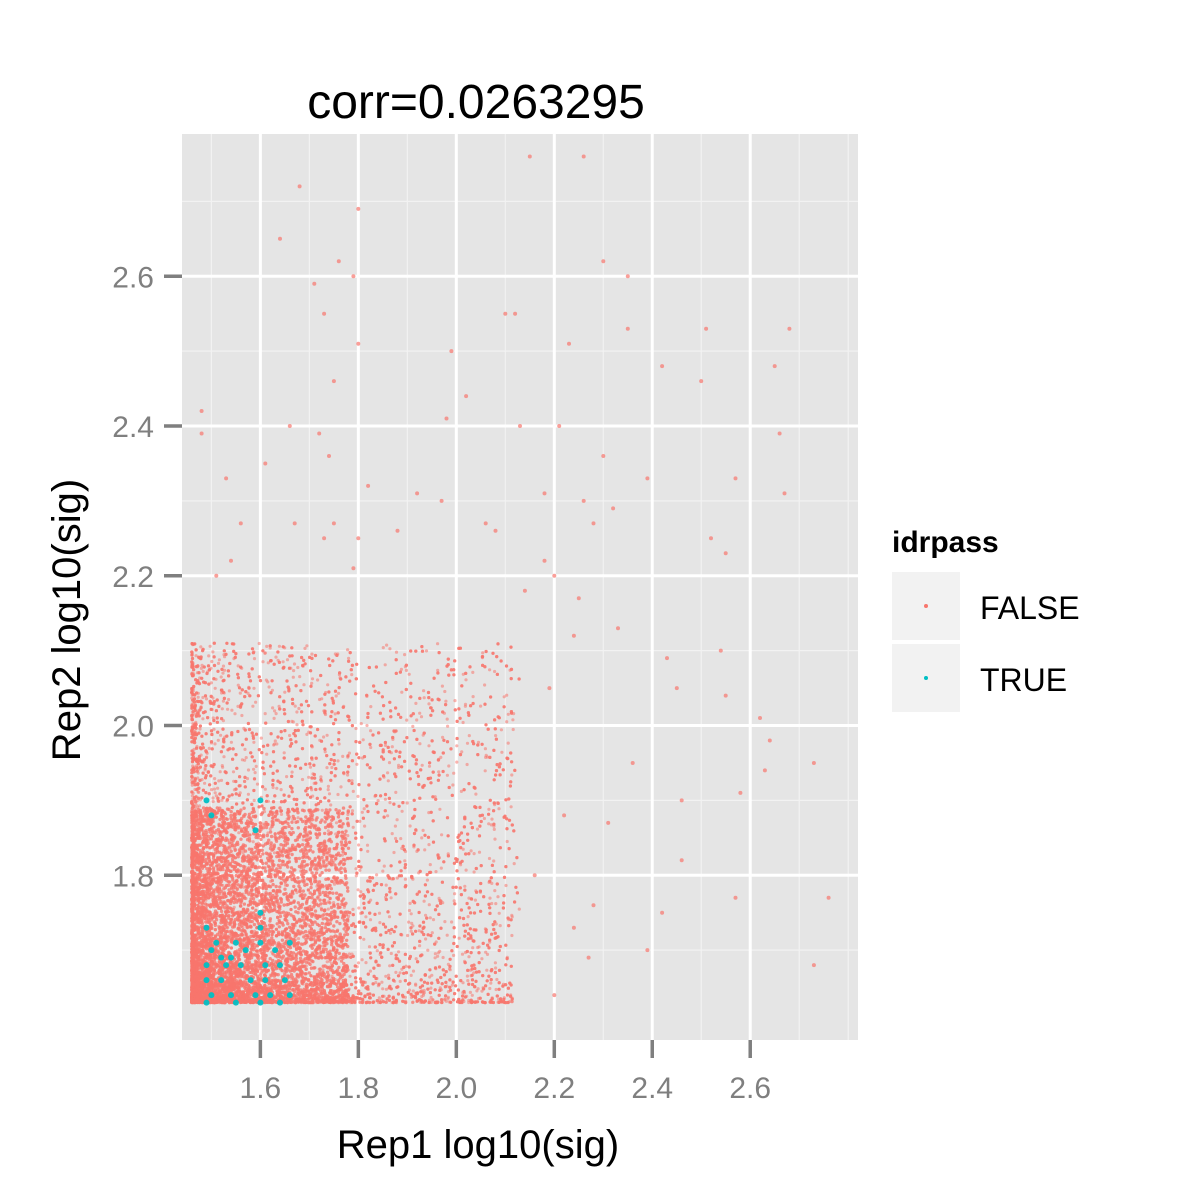 This screenshot has height=1200, width=1200. Describe the element at coordinates (476, 102) in the screenshot. I see `chart-title: corr=0.0263295` at that location.